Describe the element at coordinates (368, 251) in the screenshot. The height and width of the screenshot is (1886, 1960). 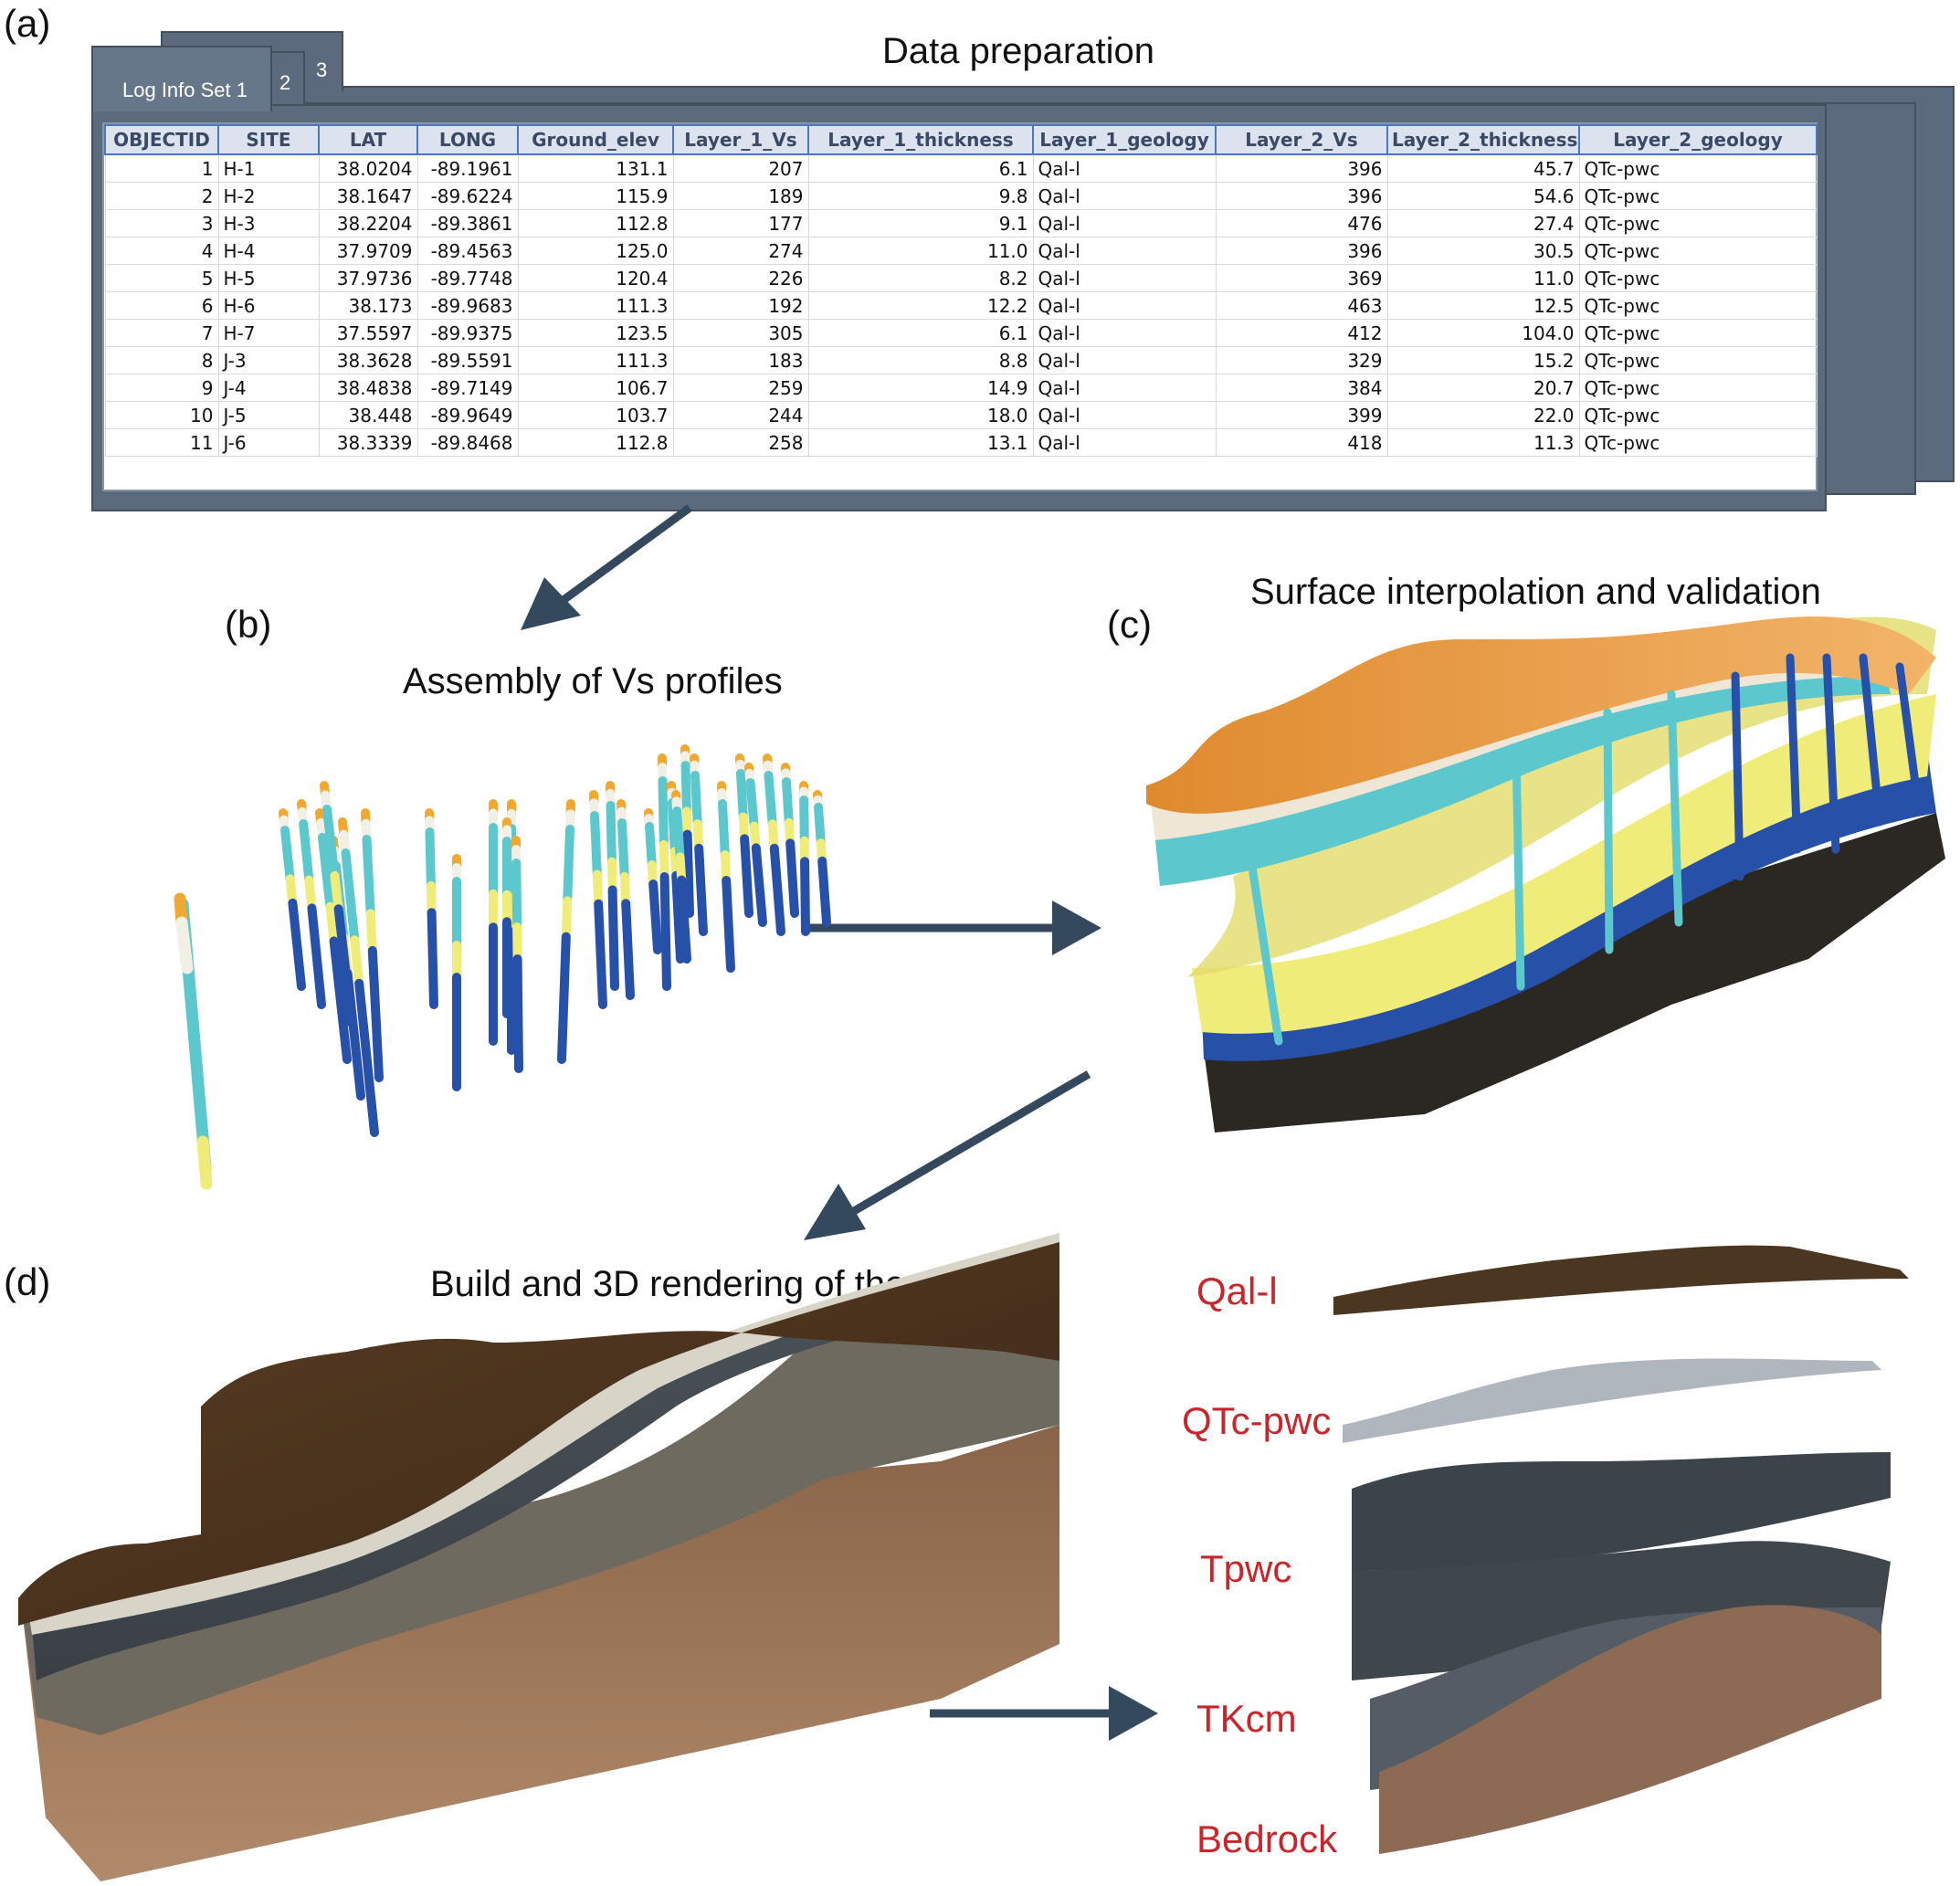
I see `table-cell: 37.9709` at that location.